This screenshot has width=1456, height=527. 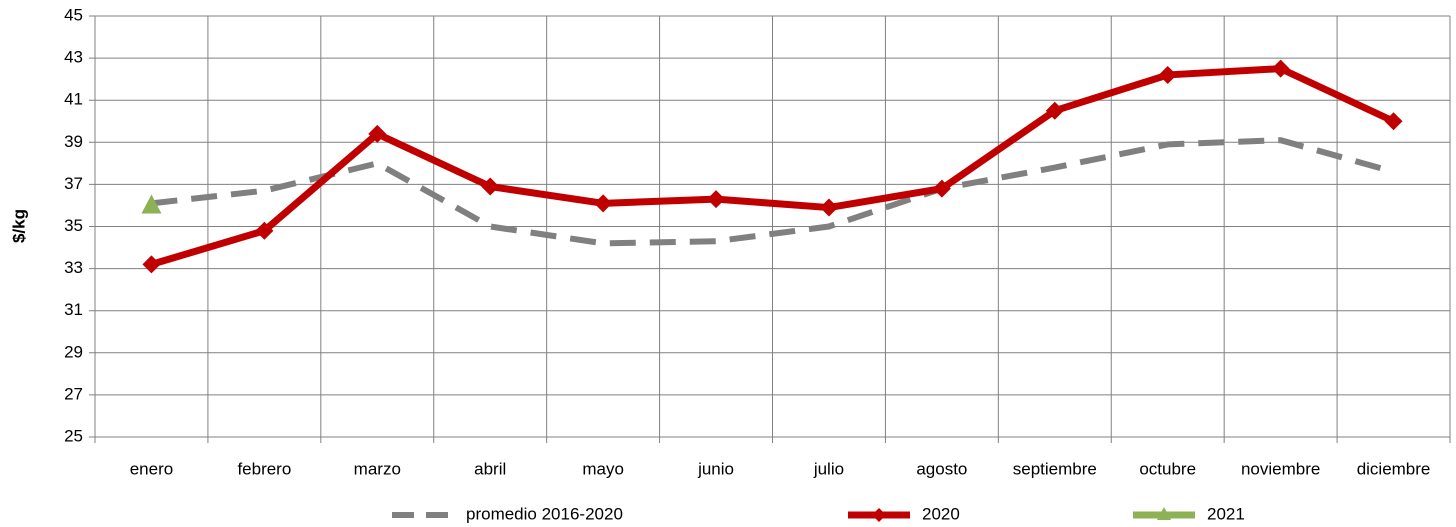 I want to click on x-tick-label: abril, so click(x=490, y=468).